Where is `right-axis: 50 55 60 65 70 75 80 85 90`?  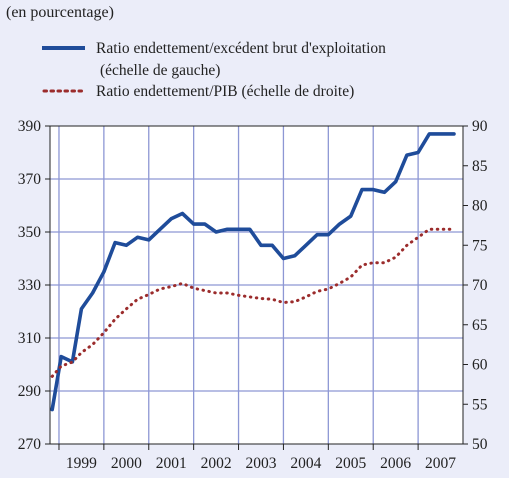
right-axis: 50 55 60 65 70 75 80 85 90 is located at coordinates (475, 285).